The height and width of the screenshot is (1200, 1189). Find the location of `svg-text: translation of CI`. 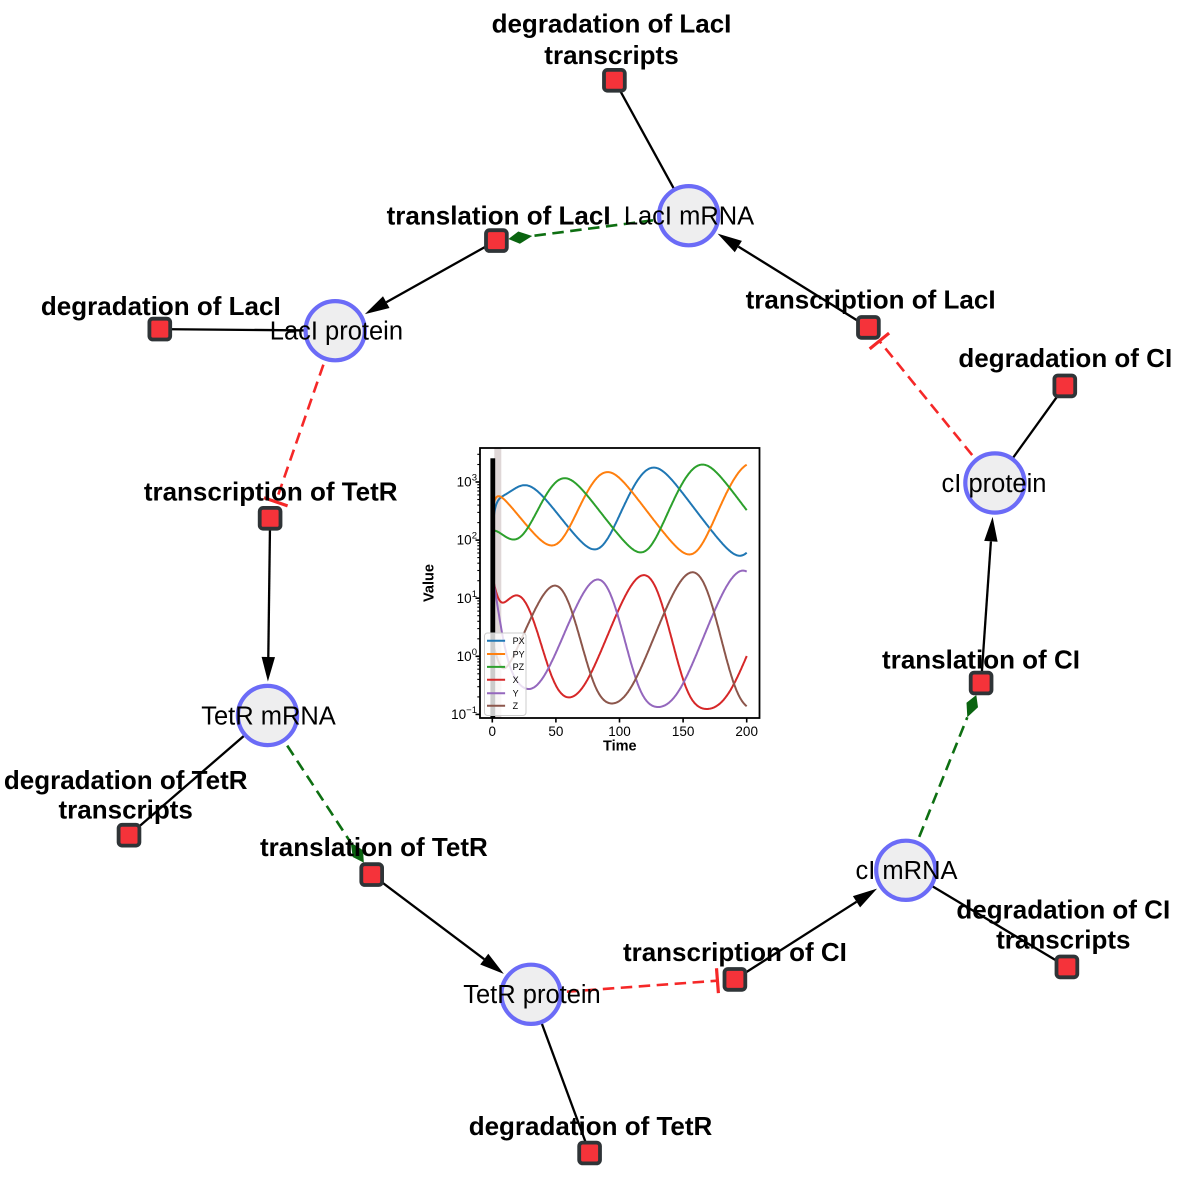

svg-text: translation of CI is located at coordinates (981, 659).